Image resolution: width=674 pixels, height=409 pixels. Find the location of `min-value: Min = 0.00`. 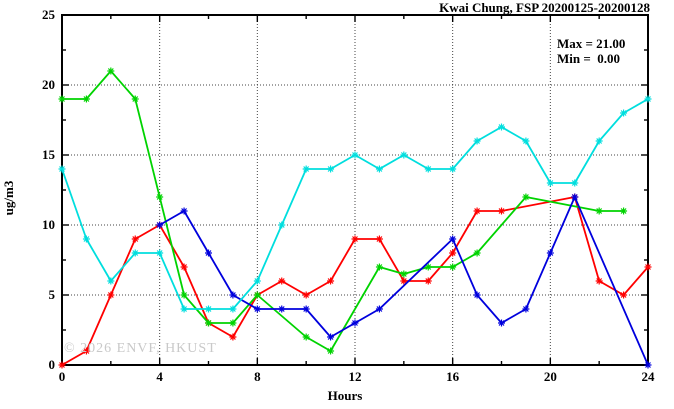

min-value: Min = 0.00 is located at coordinates (589, 58).